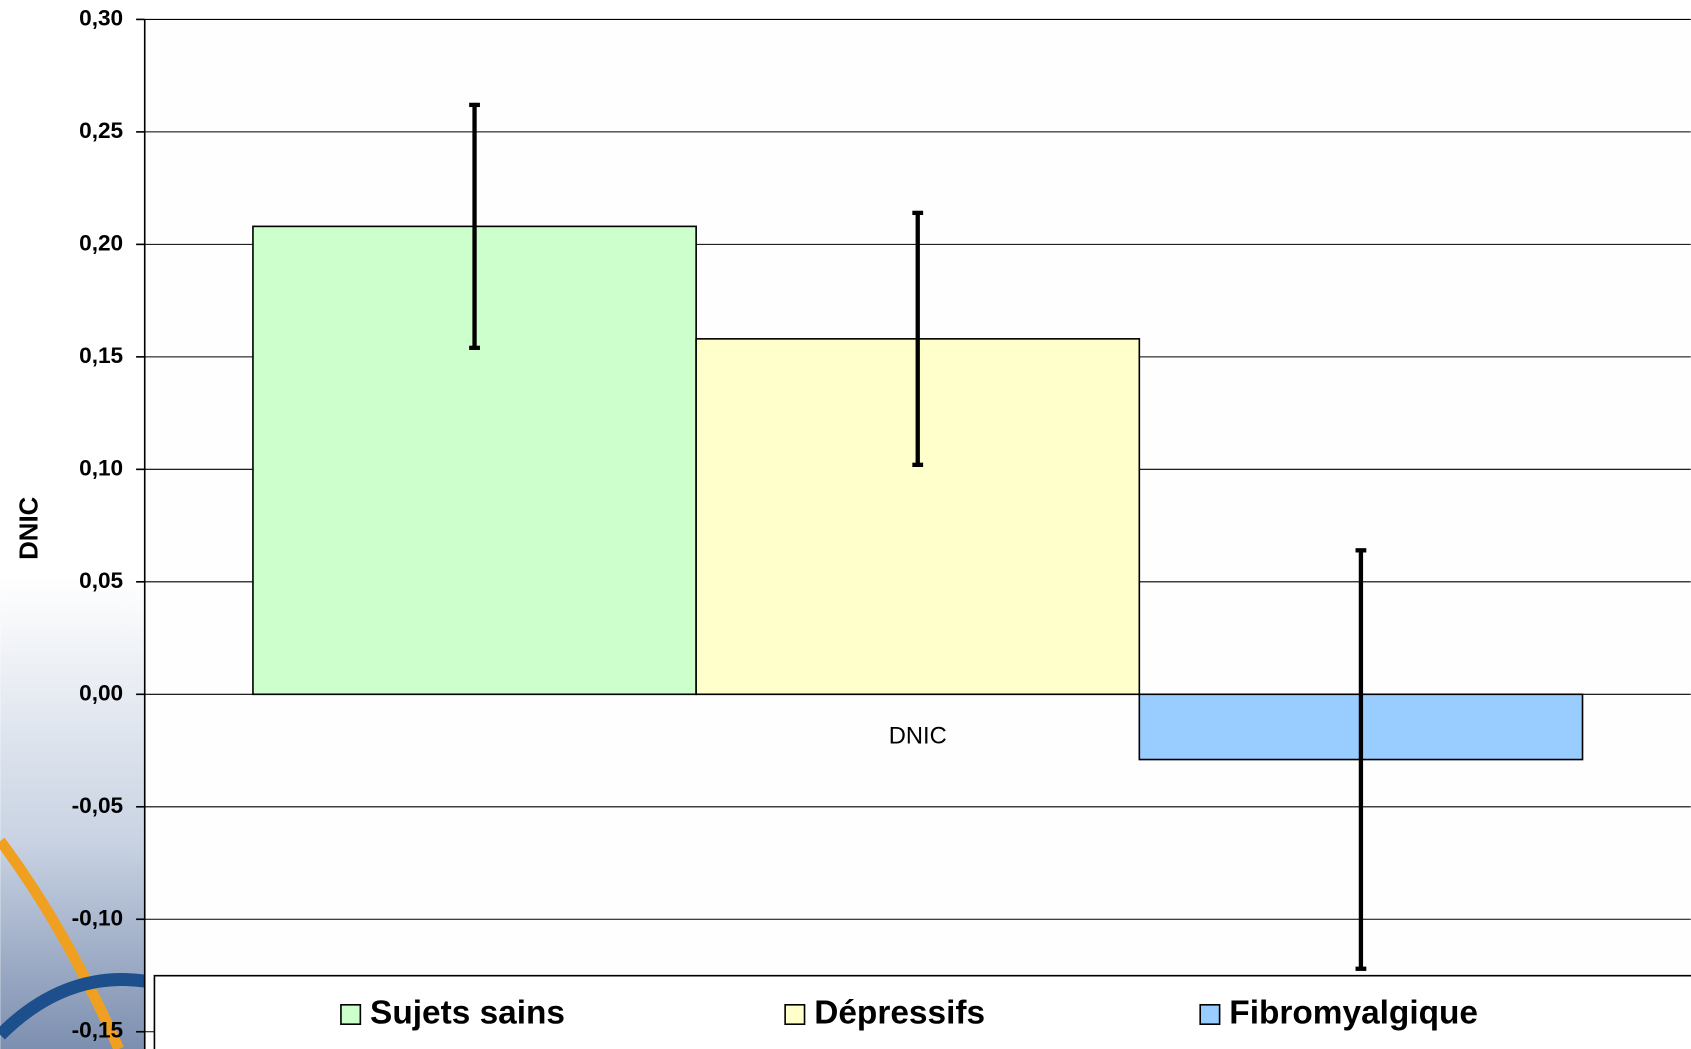 This screenshot has width=1691, height=1049. Describe the element at coordinates (98, 1030) in the screenshot. I see `y-tick-label: -0,15` at that location.